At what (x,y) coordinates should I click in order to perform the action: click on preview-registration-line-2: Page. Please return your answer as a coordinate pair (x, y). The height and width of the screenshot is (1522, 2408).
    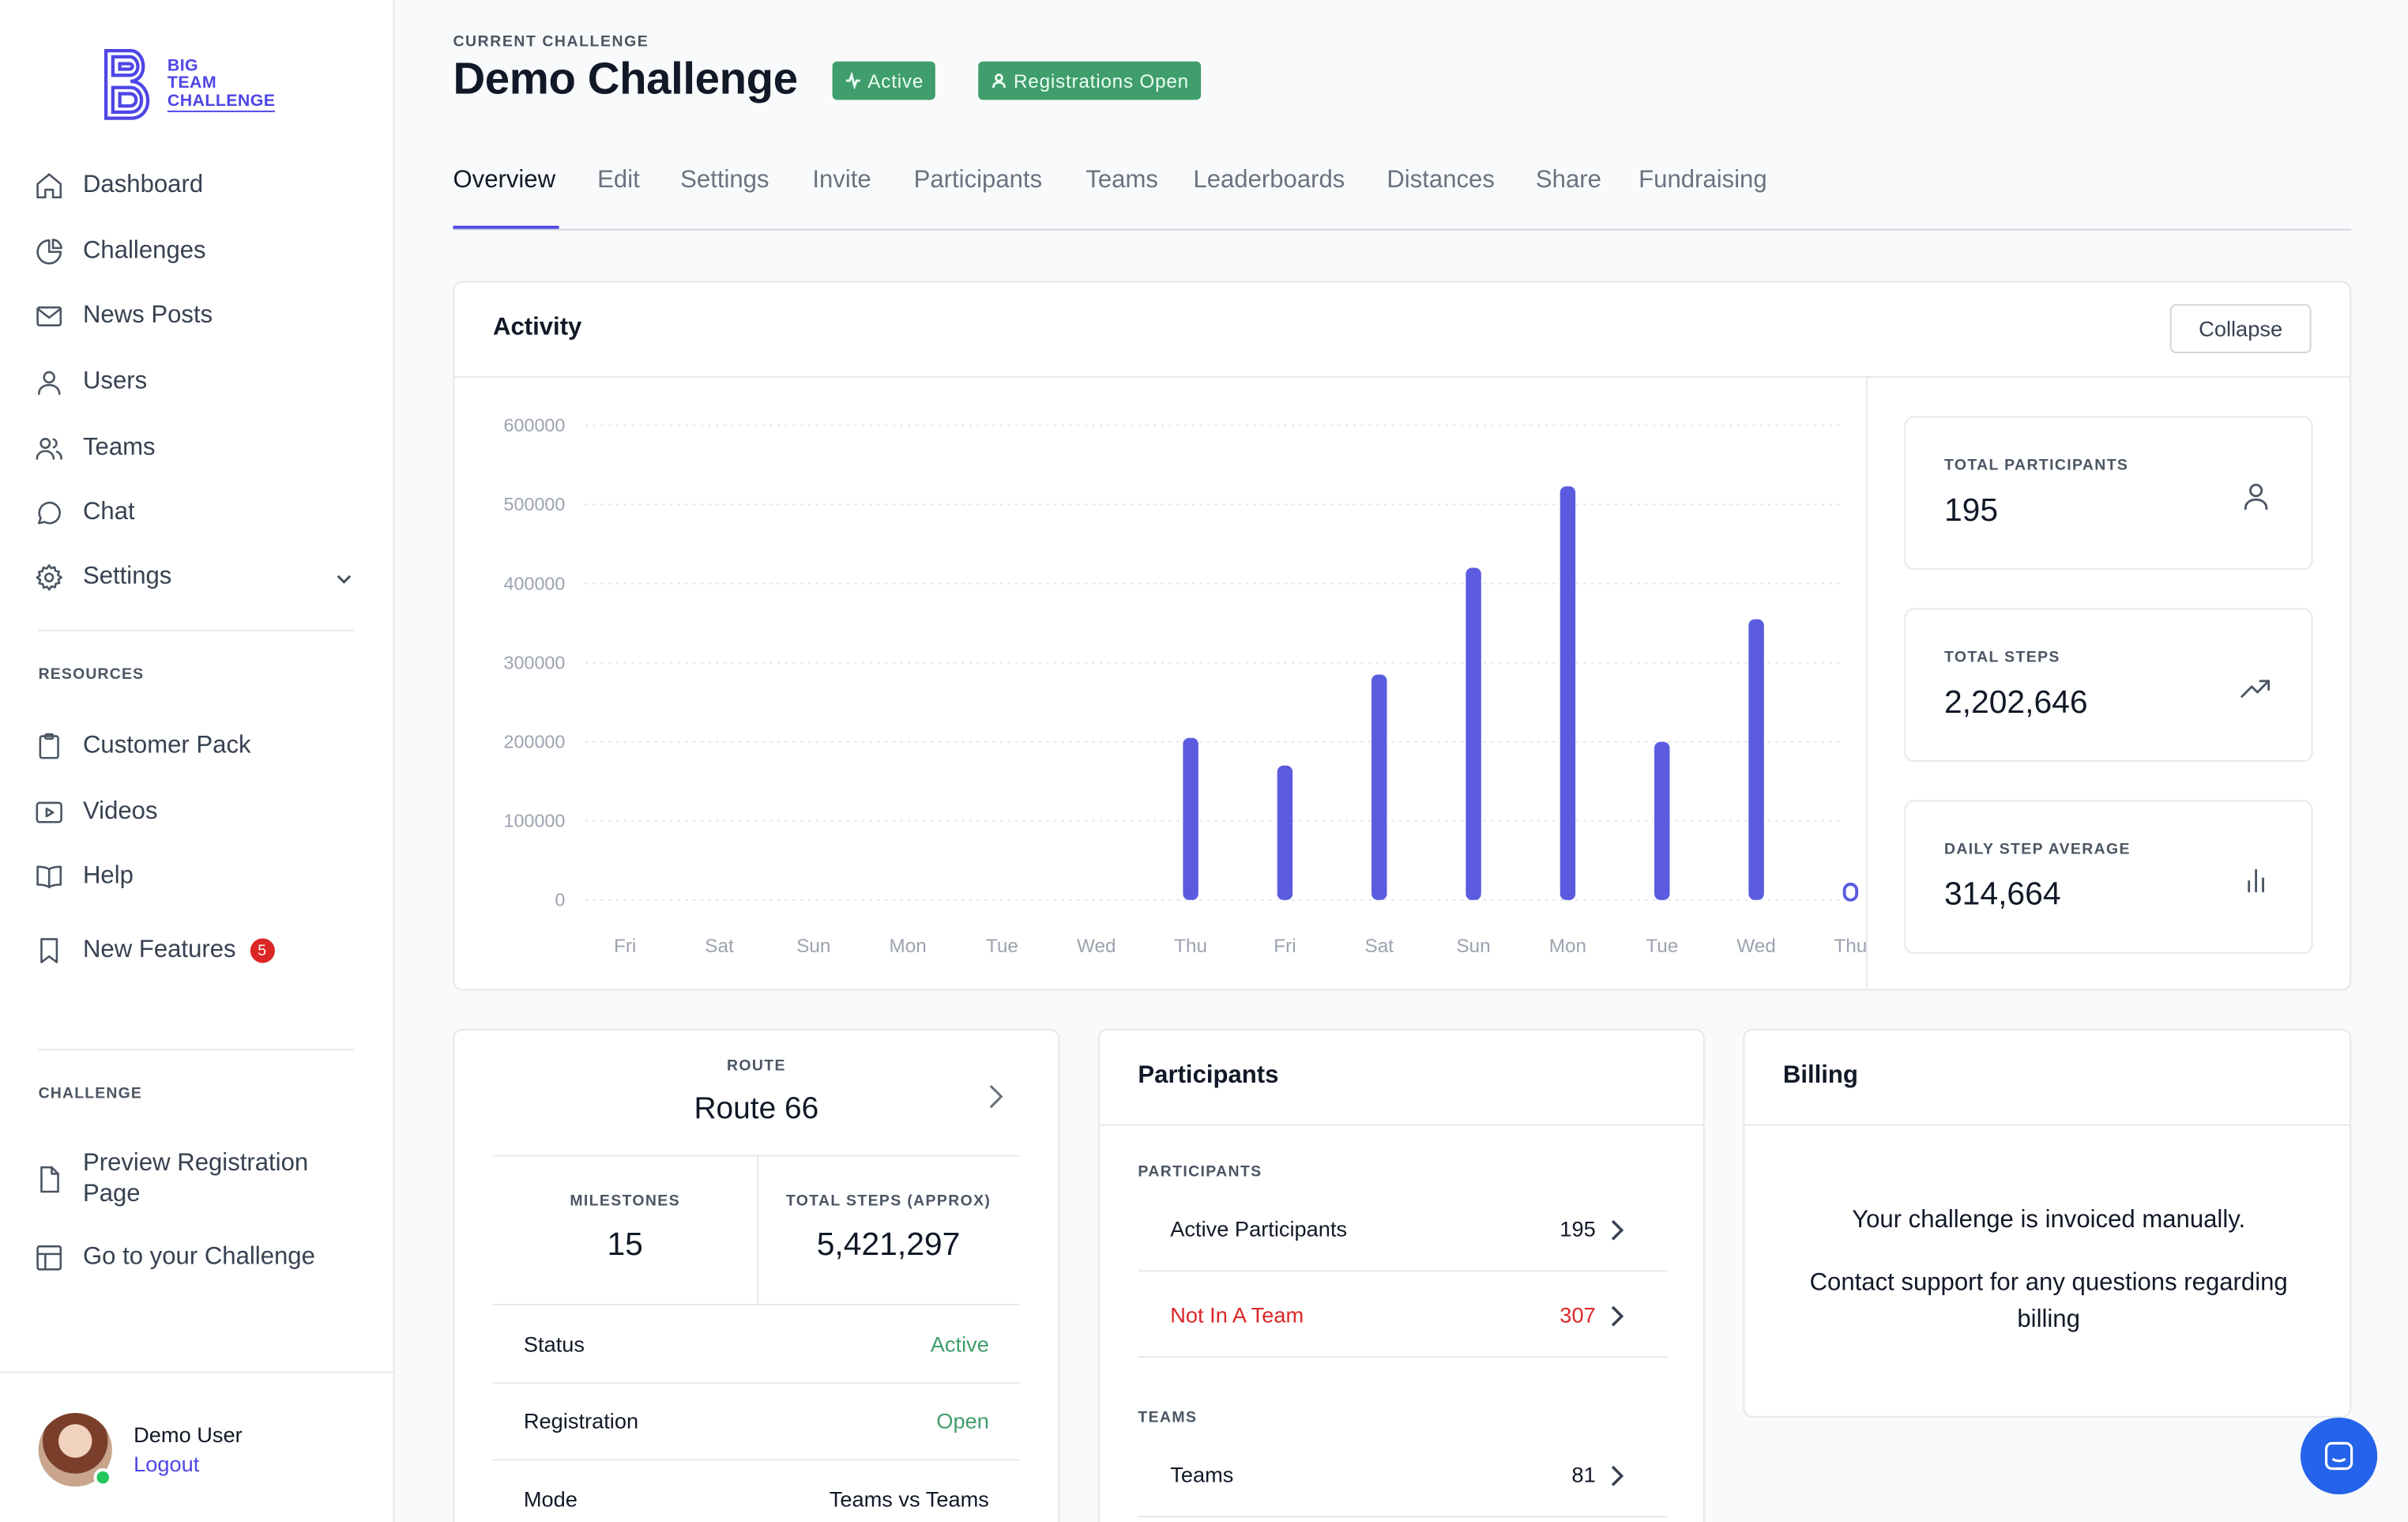
    Looking at the image, I should click on (111, 1194).